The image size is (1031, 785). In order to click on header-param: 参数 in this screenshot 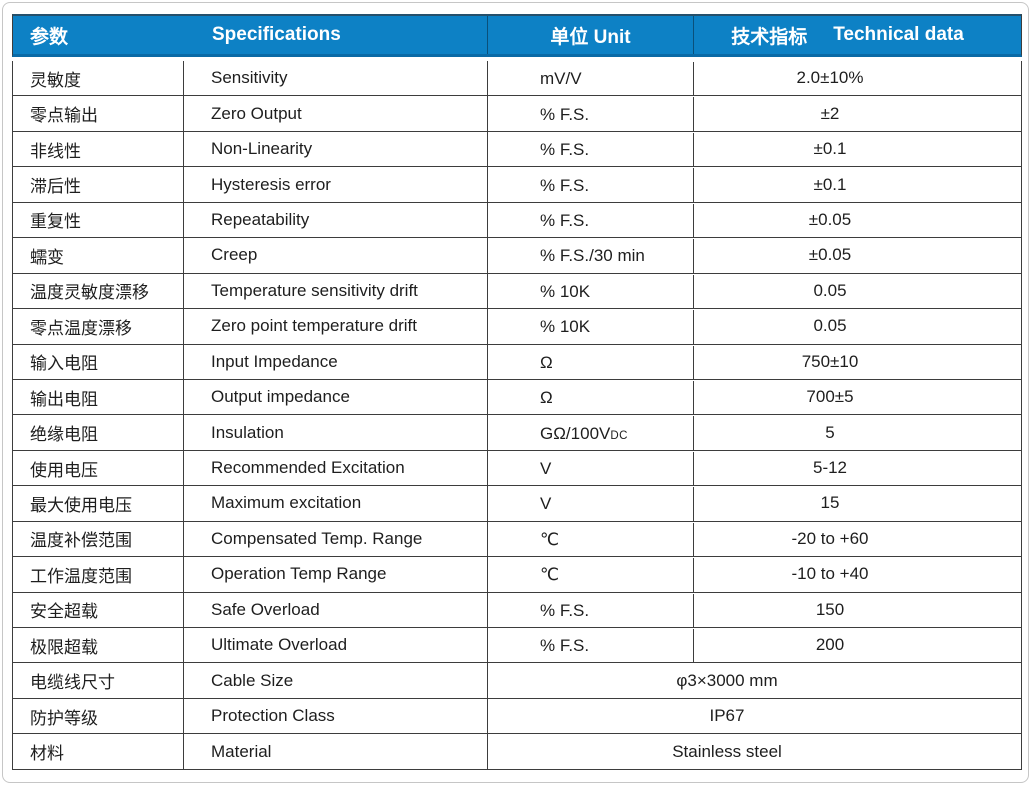, I will do `click(49, 37)`.